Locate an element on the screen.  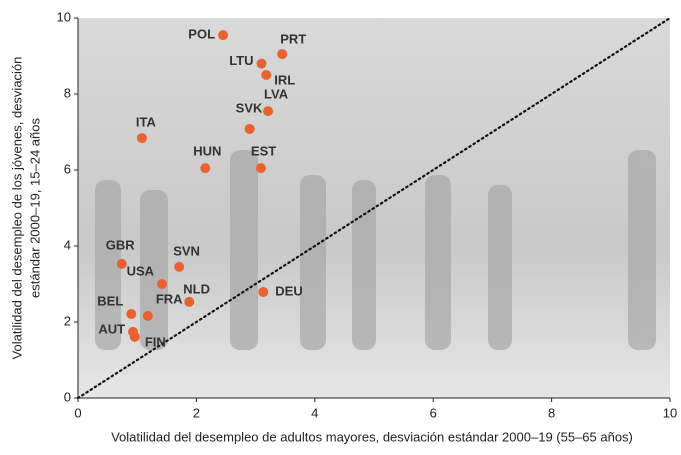
y-tick-label: 10 is located at coordinates (64, 16).